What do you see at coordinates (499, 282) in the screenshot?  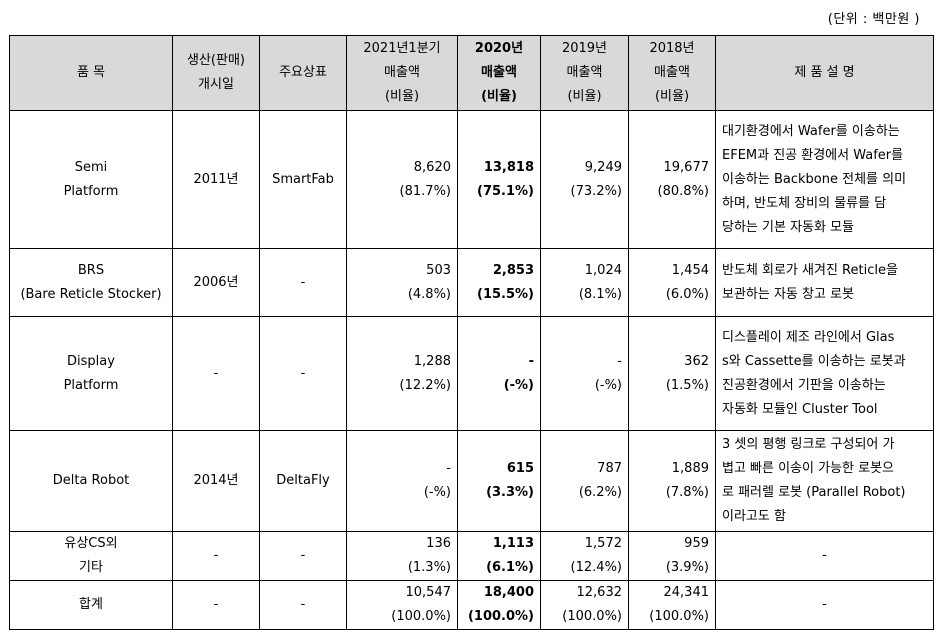 I see `y2020-cell: 2,853 (15.5%)` at bounding box center [499, 282].